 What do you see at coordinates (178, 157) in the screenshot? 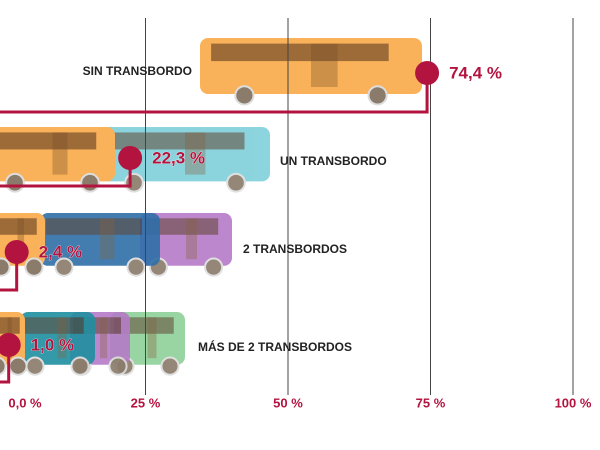
I see `value-label: 22,3 %` at bounding box center [178, 157].